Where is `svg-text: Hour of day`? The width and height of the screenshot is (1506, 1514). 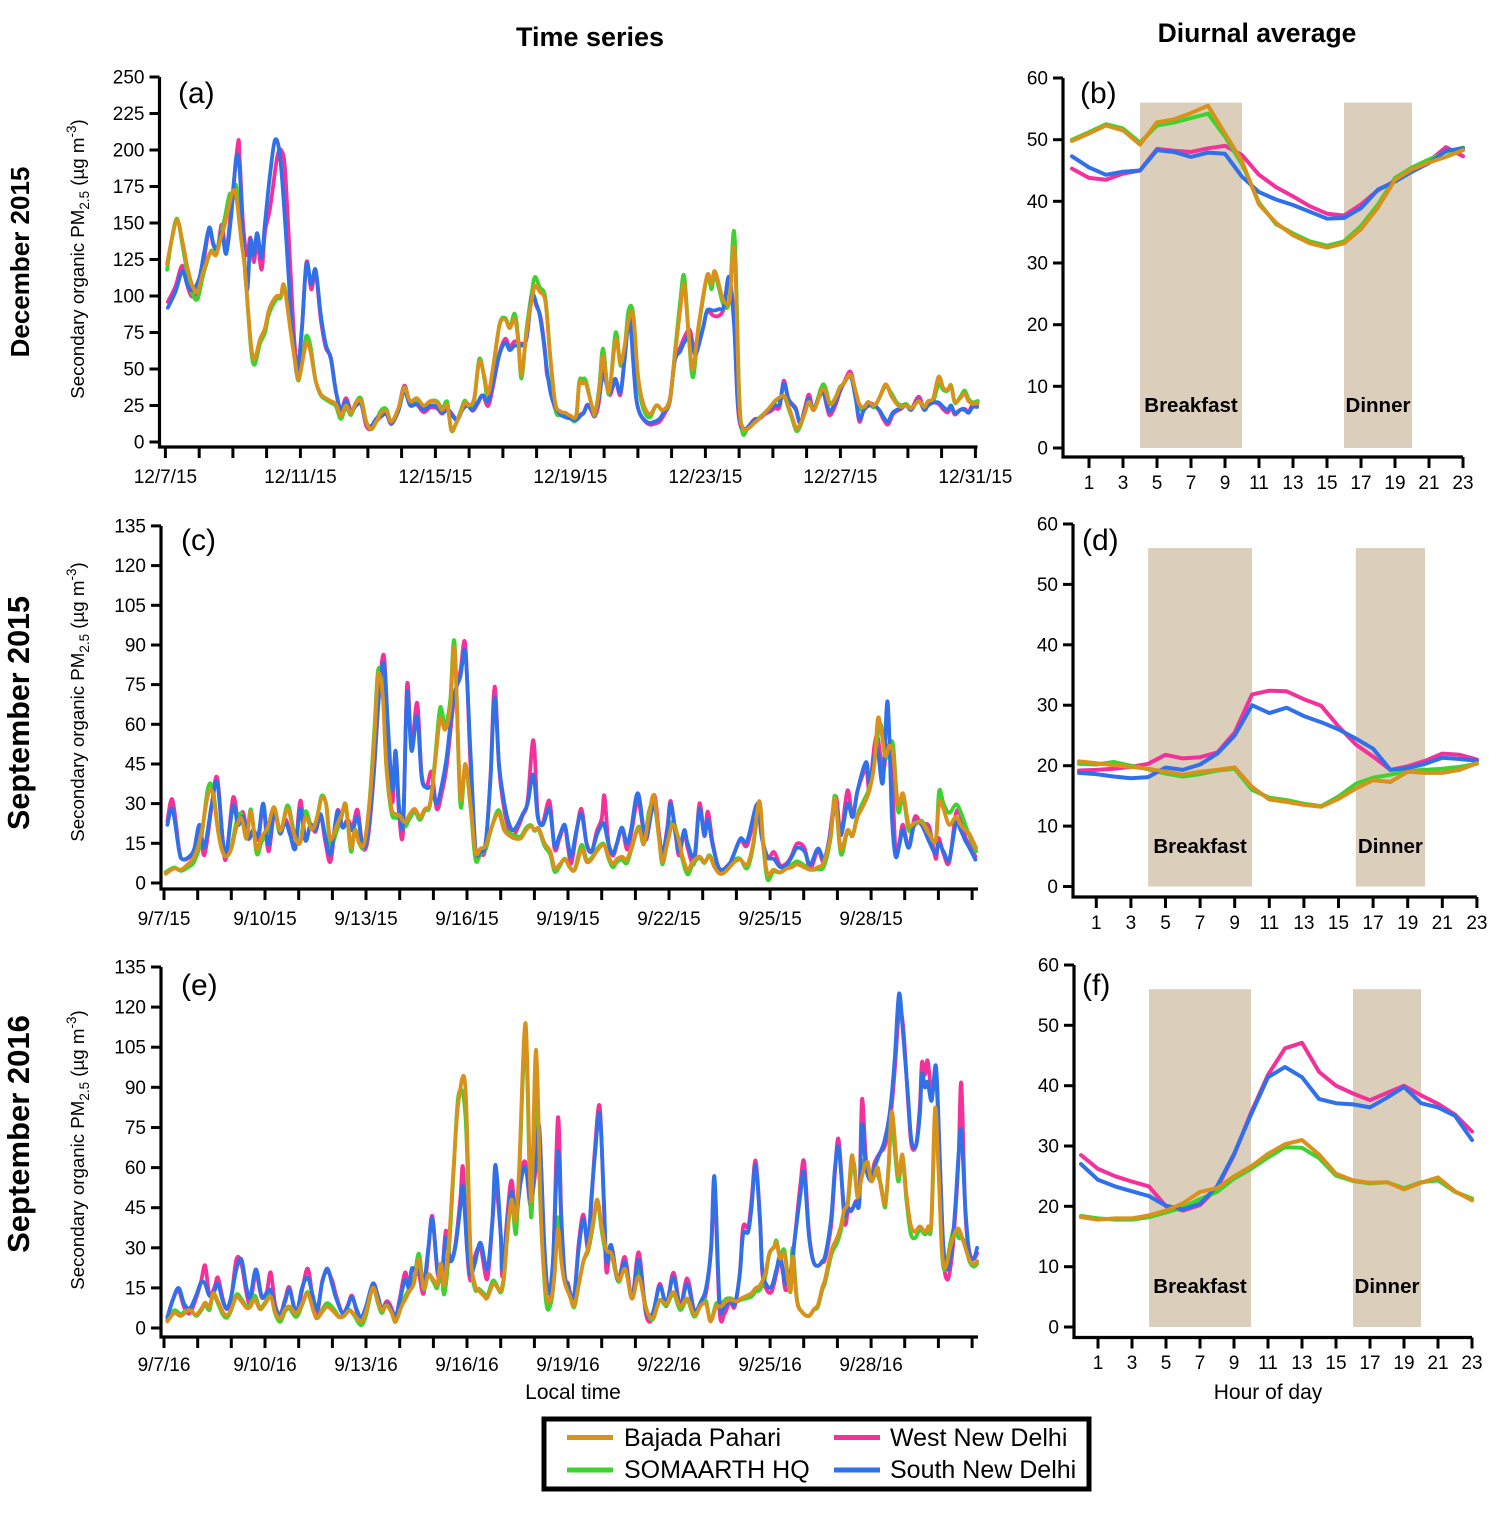
svg-text: Hour of day is located at coordinates (1268, 1392).